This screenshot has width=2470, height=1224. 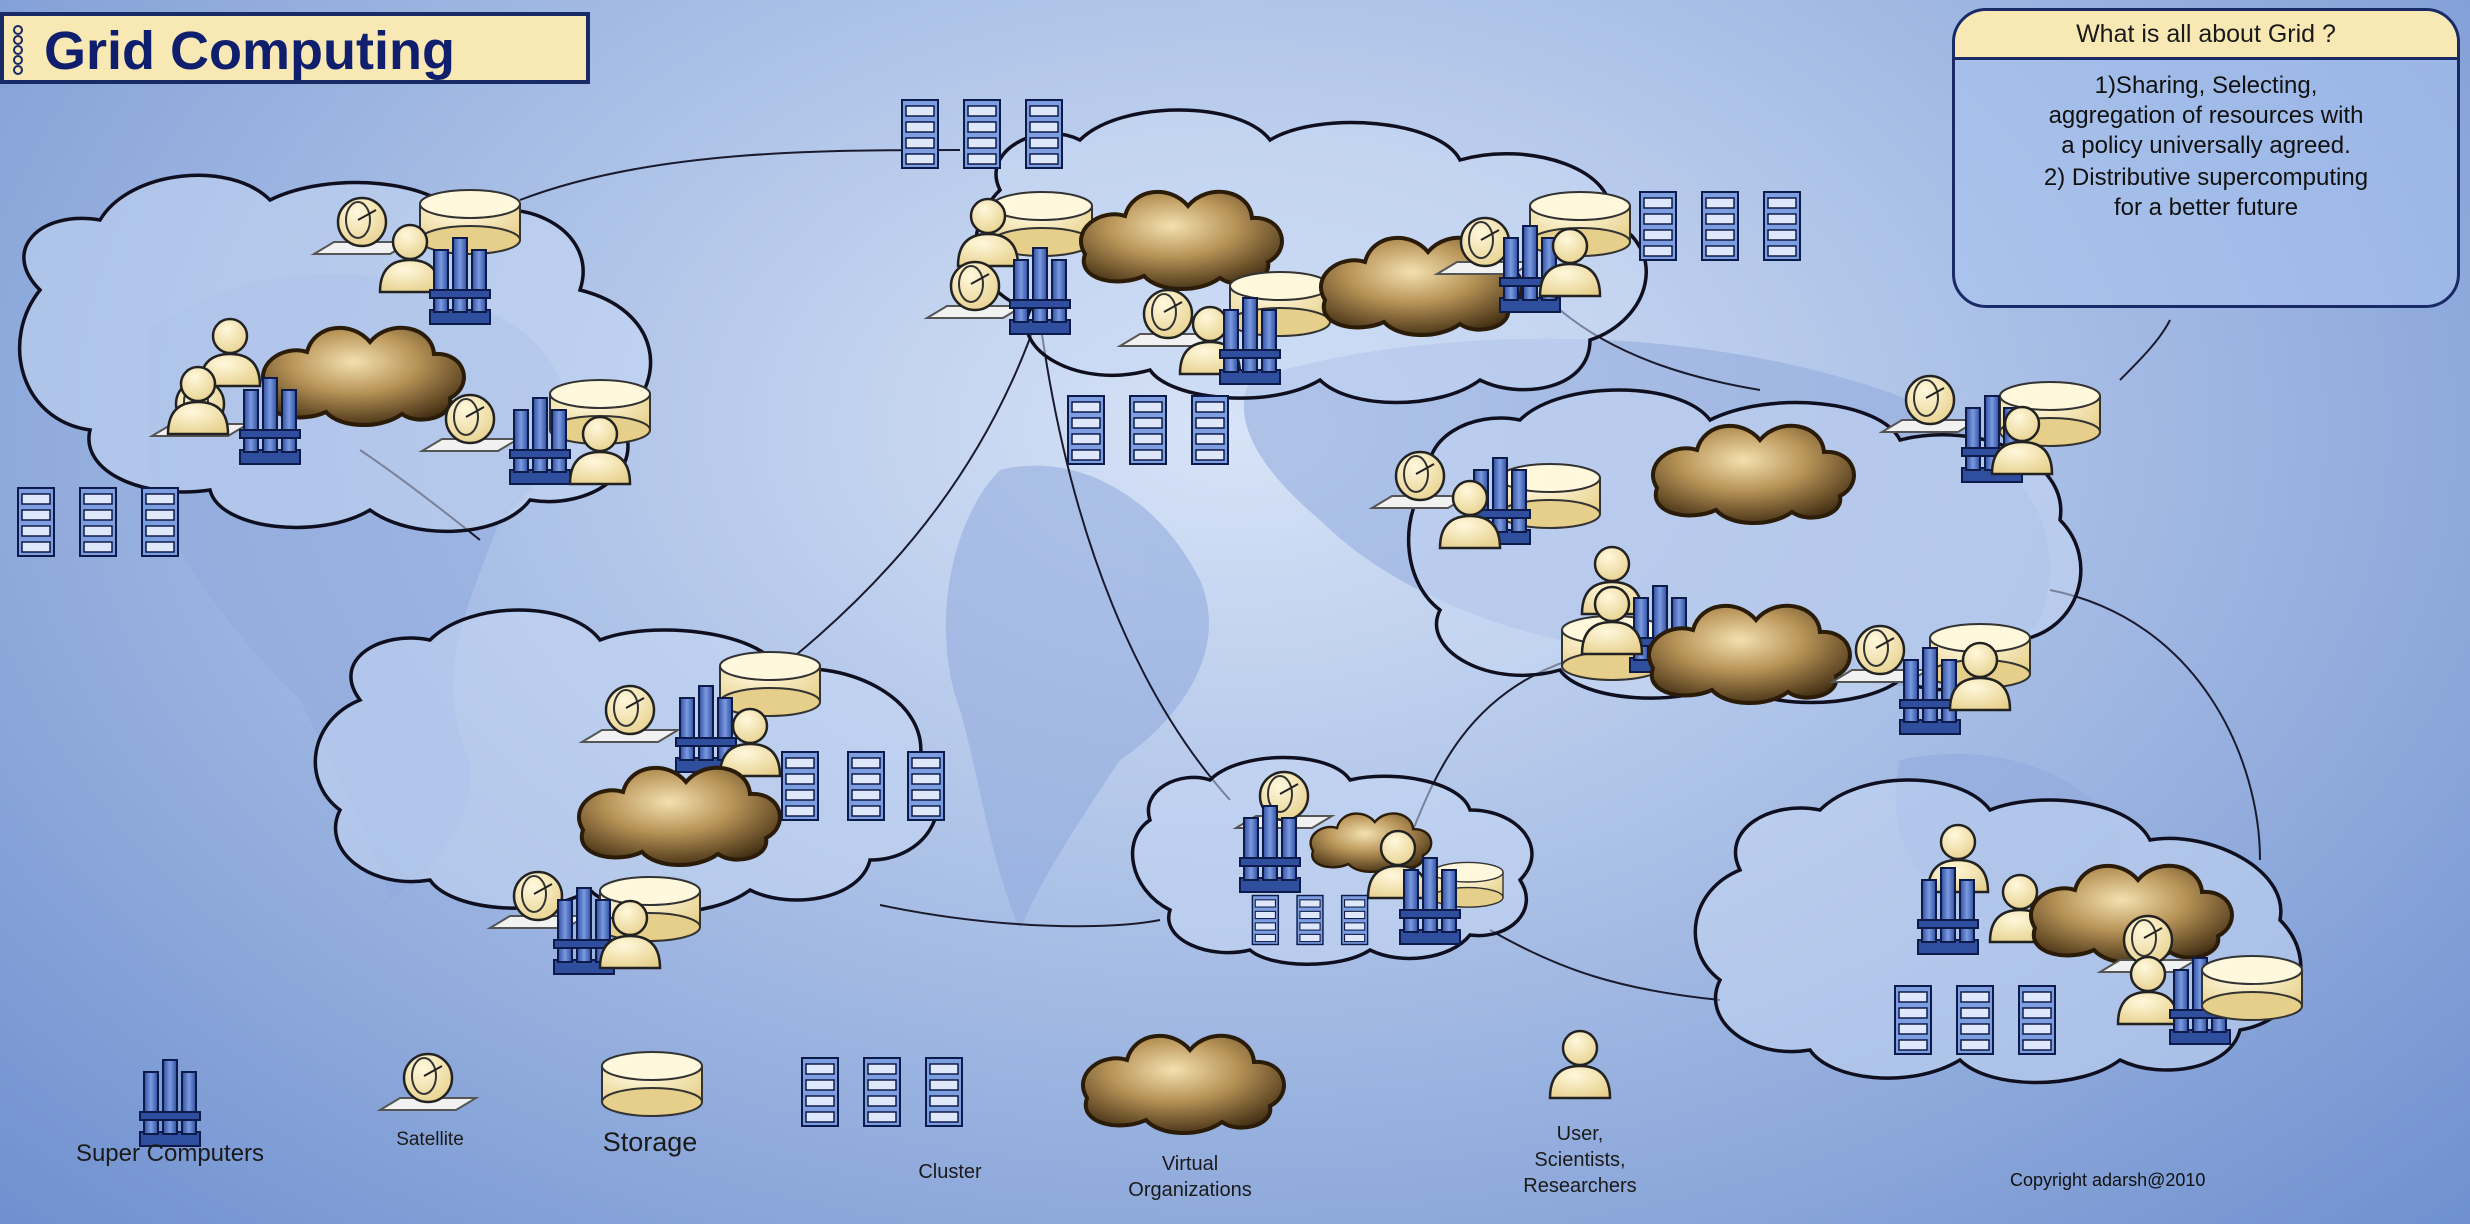 I want to click on info-point-2-line-2: for a better future, so click(x=2206, y=207).